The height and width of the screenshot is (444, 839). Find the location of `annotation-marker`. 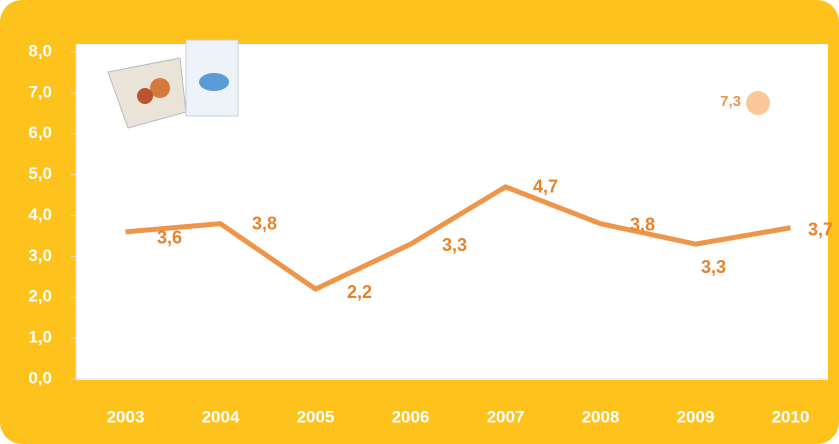

annotation-marker is located at coordinates (758, 103).